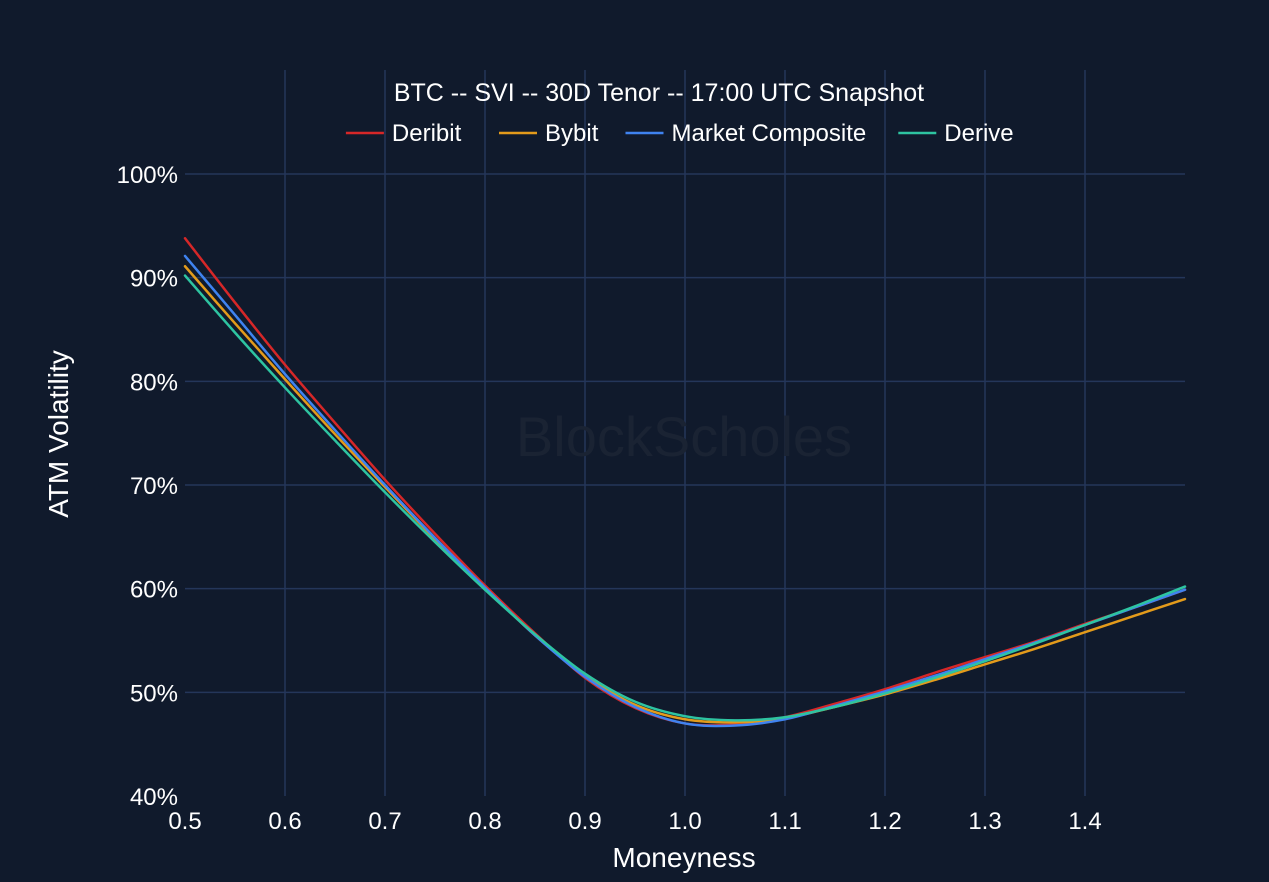  I want to click on x-tick-label: 1.0, so click(684, 821).